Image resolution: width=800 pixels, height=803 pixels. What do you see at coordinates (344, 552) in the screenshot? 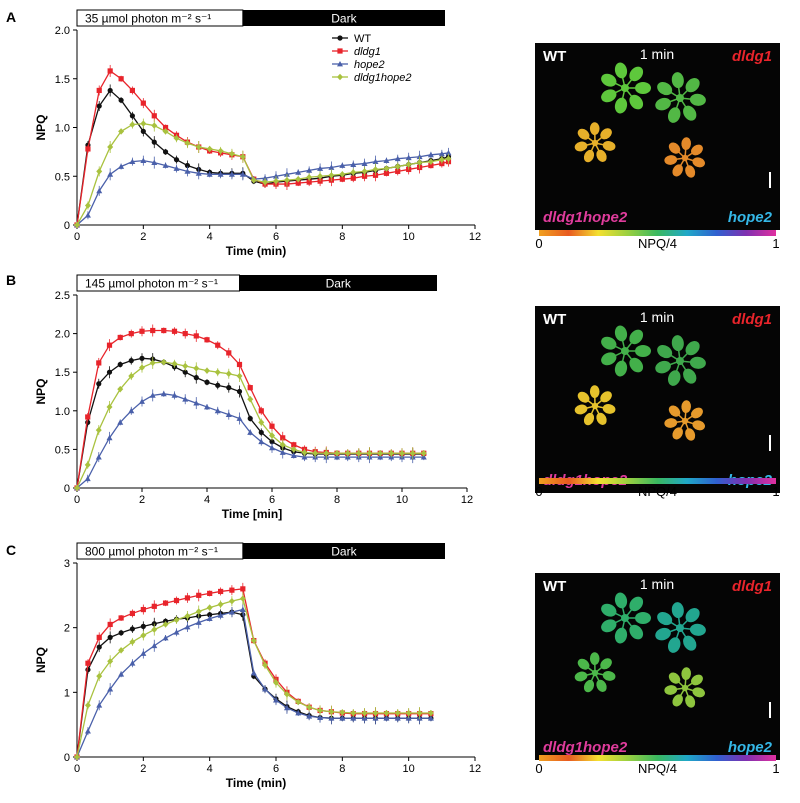
I see `dark-label: Dark` at bounding box center [344, 552].